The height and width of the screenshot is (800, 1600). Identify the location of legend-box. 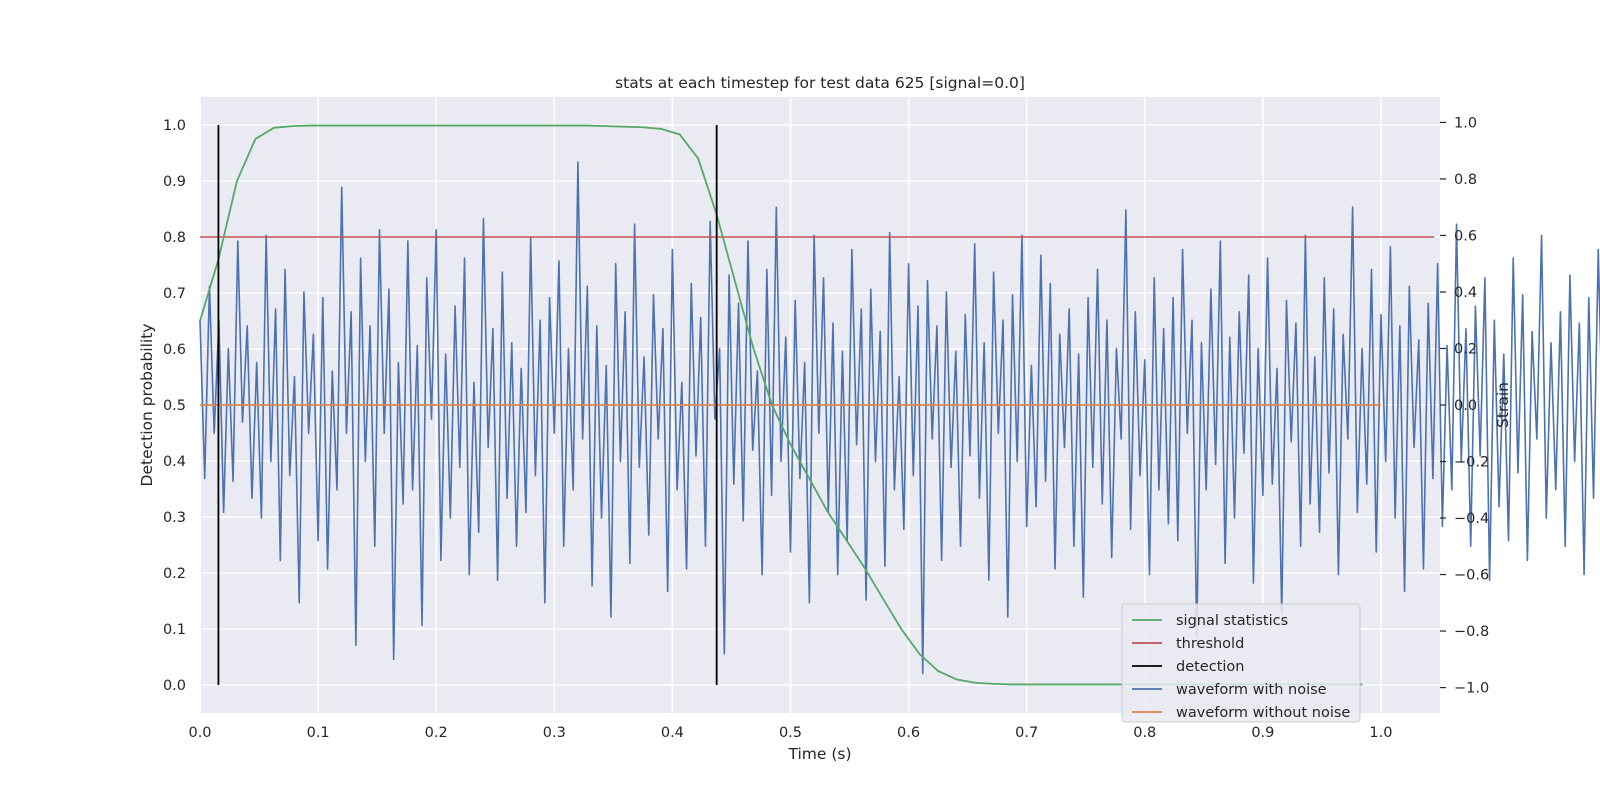
(1241, 663).